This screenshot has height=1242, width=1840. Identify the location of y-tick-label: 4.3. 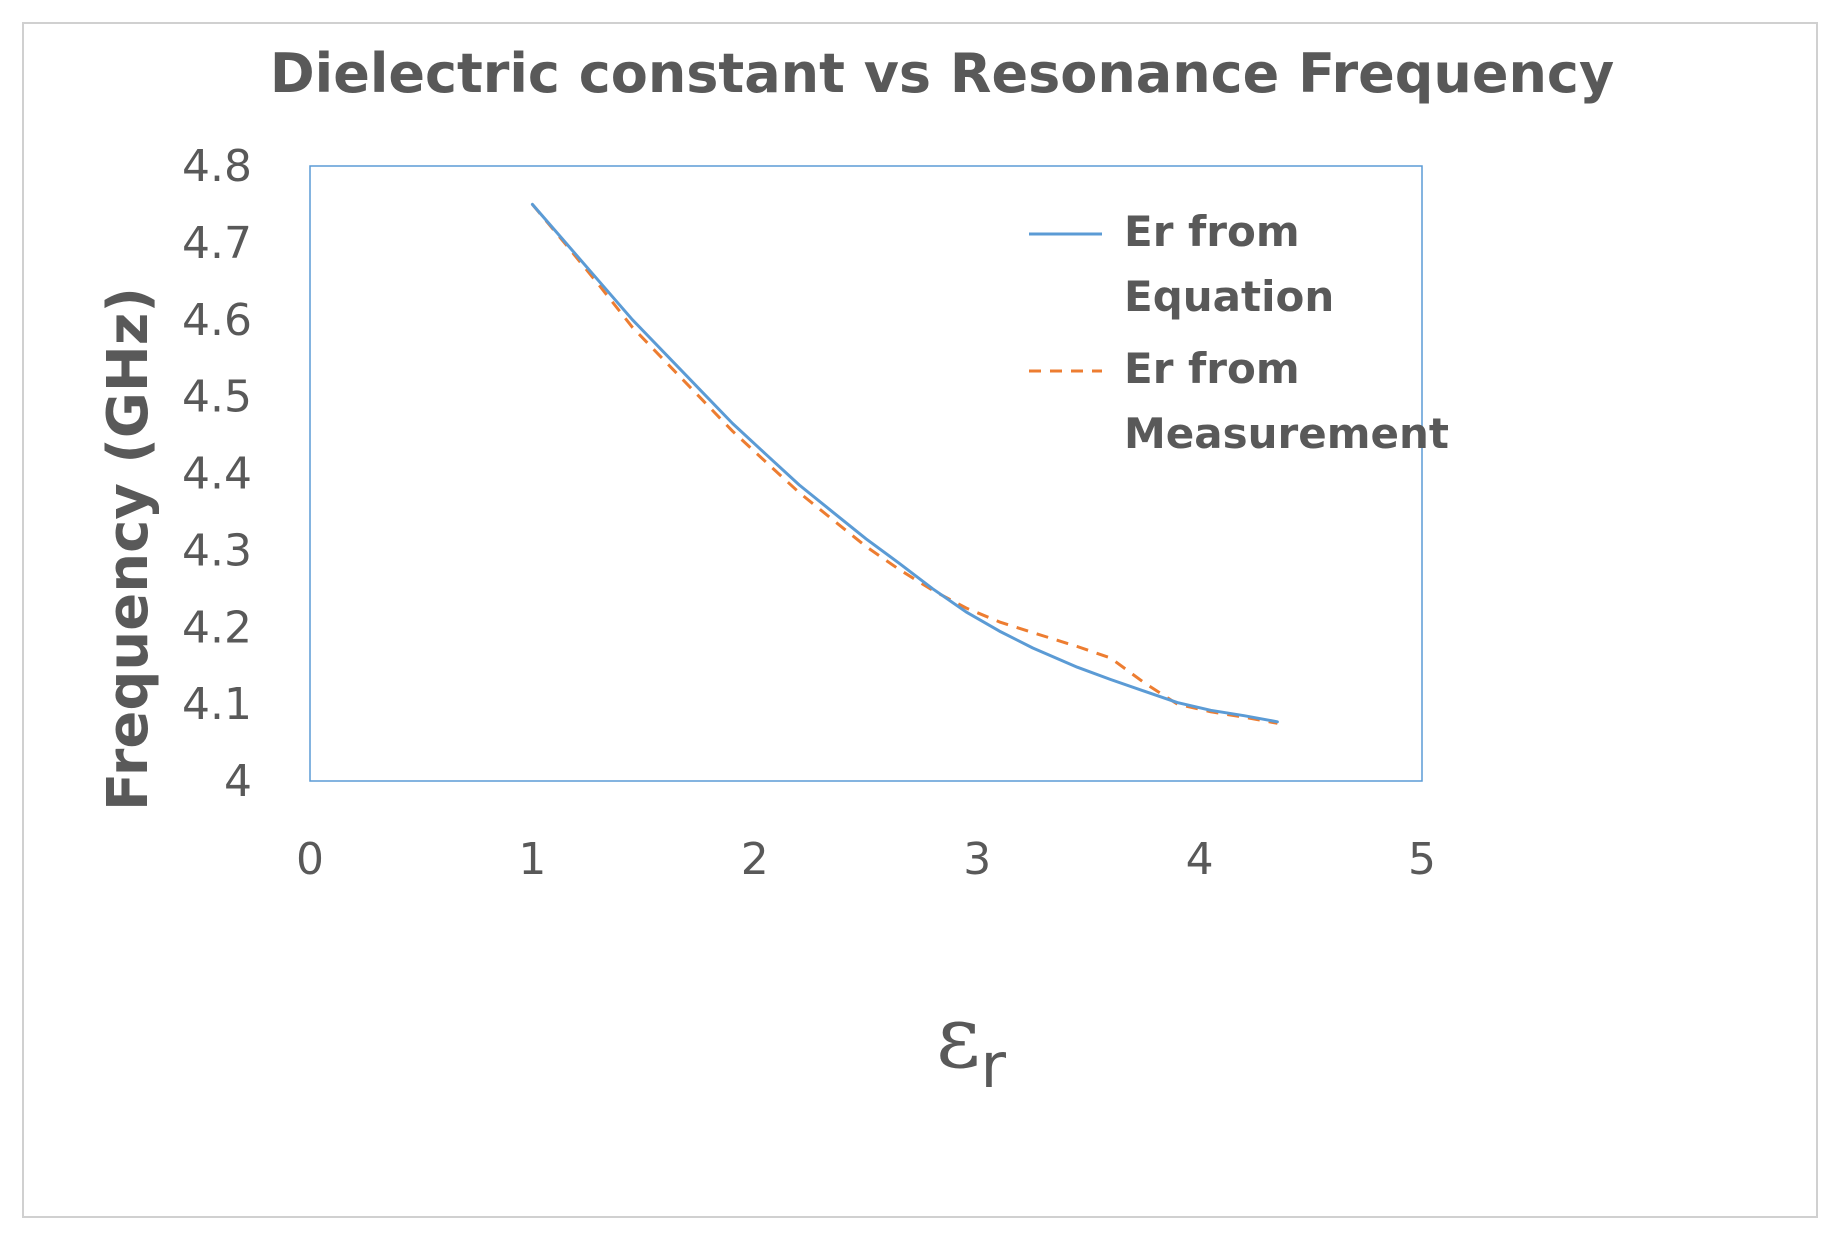
(217, 550).